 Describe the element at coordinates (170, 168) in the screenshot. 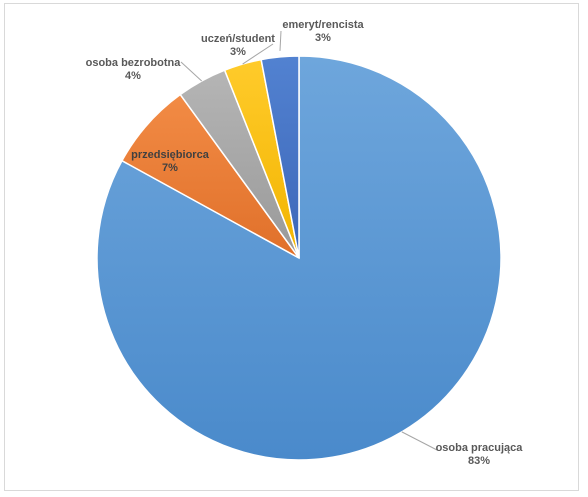

I see `slice-value-label: 7%` at that location.